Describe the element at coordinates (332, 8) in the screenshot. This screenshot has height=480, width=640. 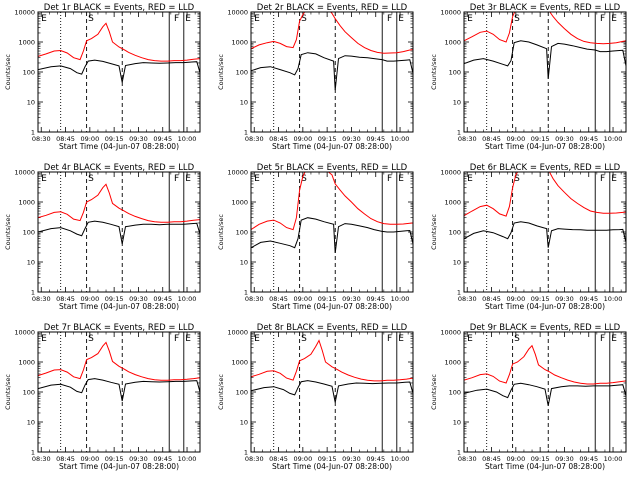
I see `panel-title: Det 2r BLACK = Events, RED = LLD` at that location.